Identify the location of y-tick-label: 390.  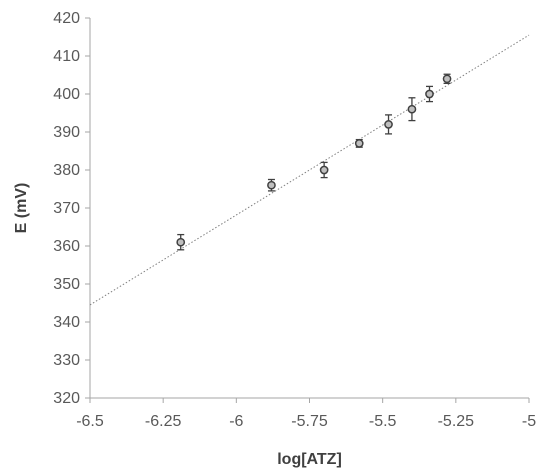
(66, 132).